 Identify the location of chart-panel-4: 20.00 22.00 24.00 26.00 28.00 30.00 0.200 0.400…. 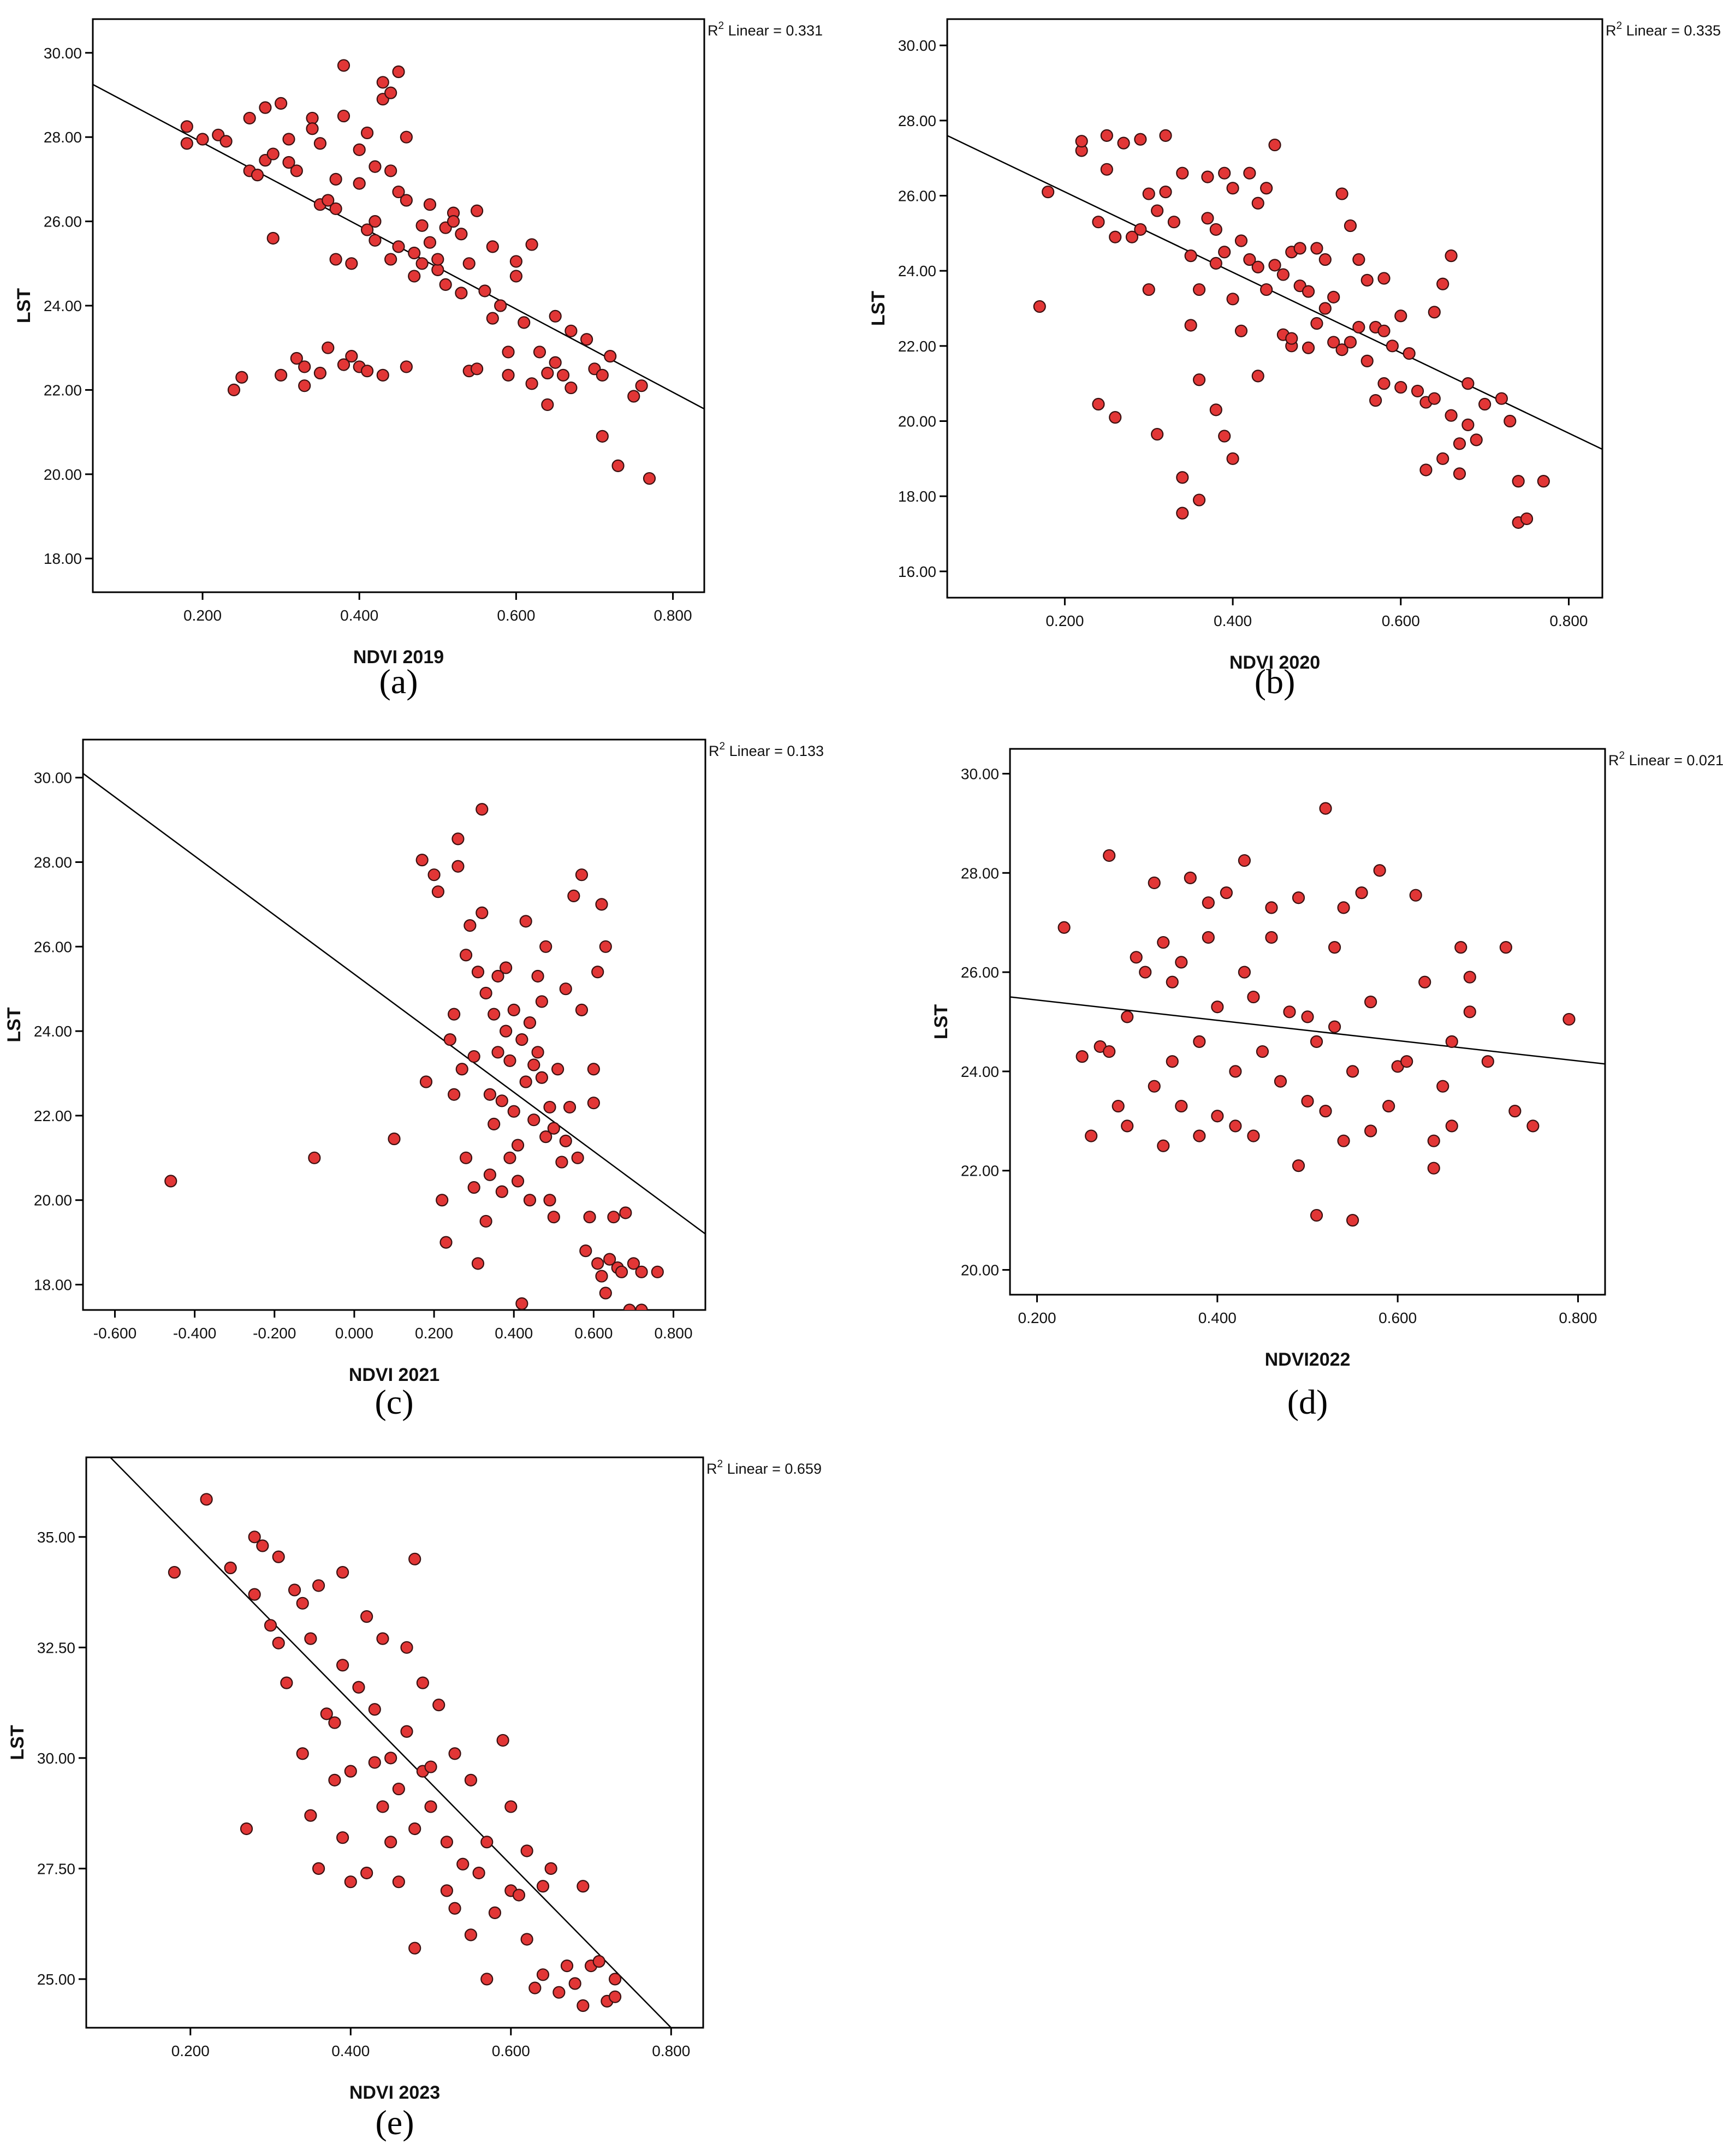
(1327, 1084).